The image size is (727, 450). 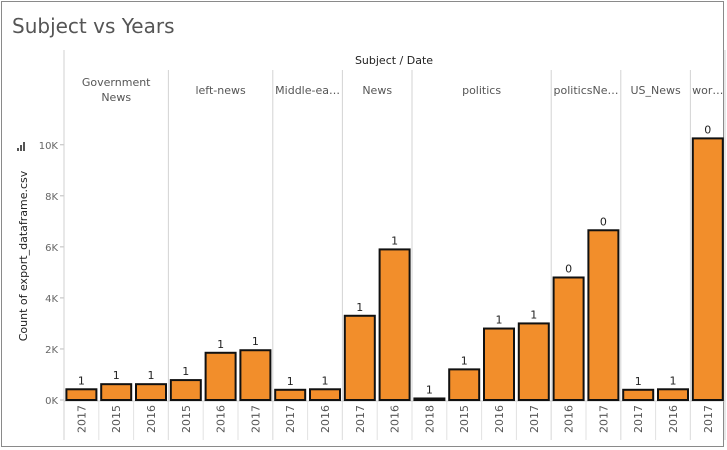 I want to click on group-header-label: left-news, so click(x=220, y=90).